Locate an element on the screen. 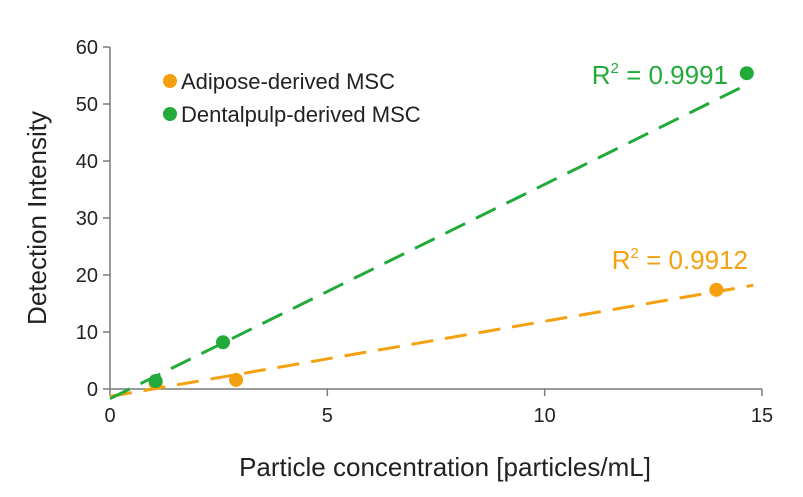  y-ticks: 0 10 20 30 40 50 60 is located at coordinates (93, 219).